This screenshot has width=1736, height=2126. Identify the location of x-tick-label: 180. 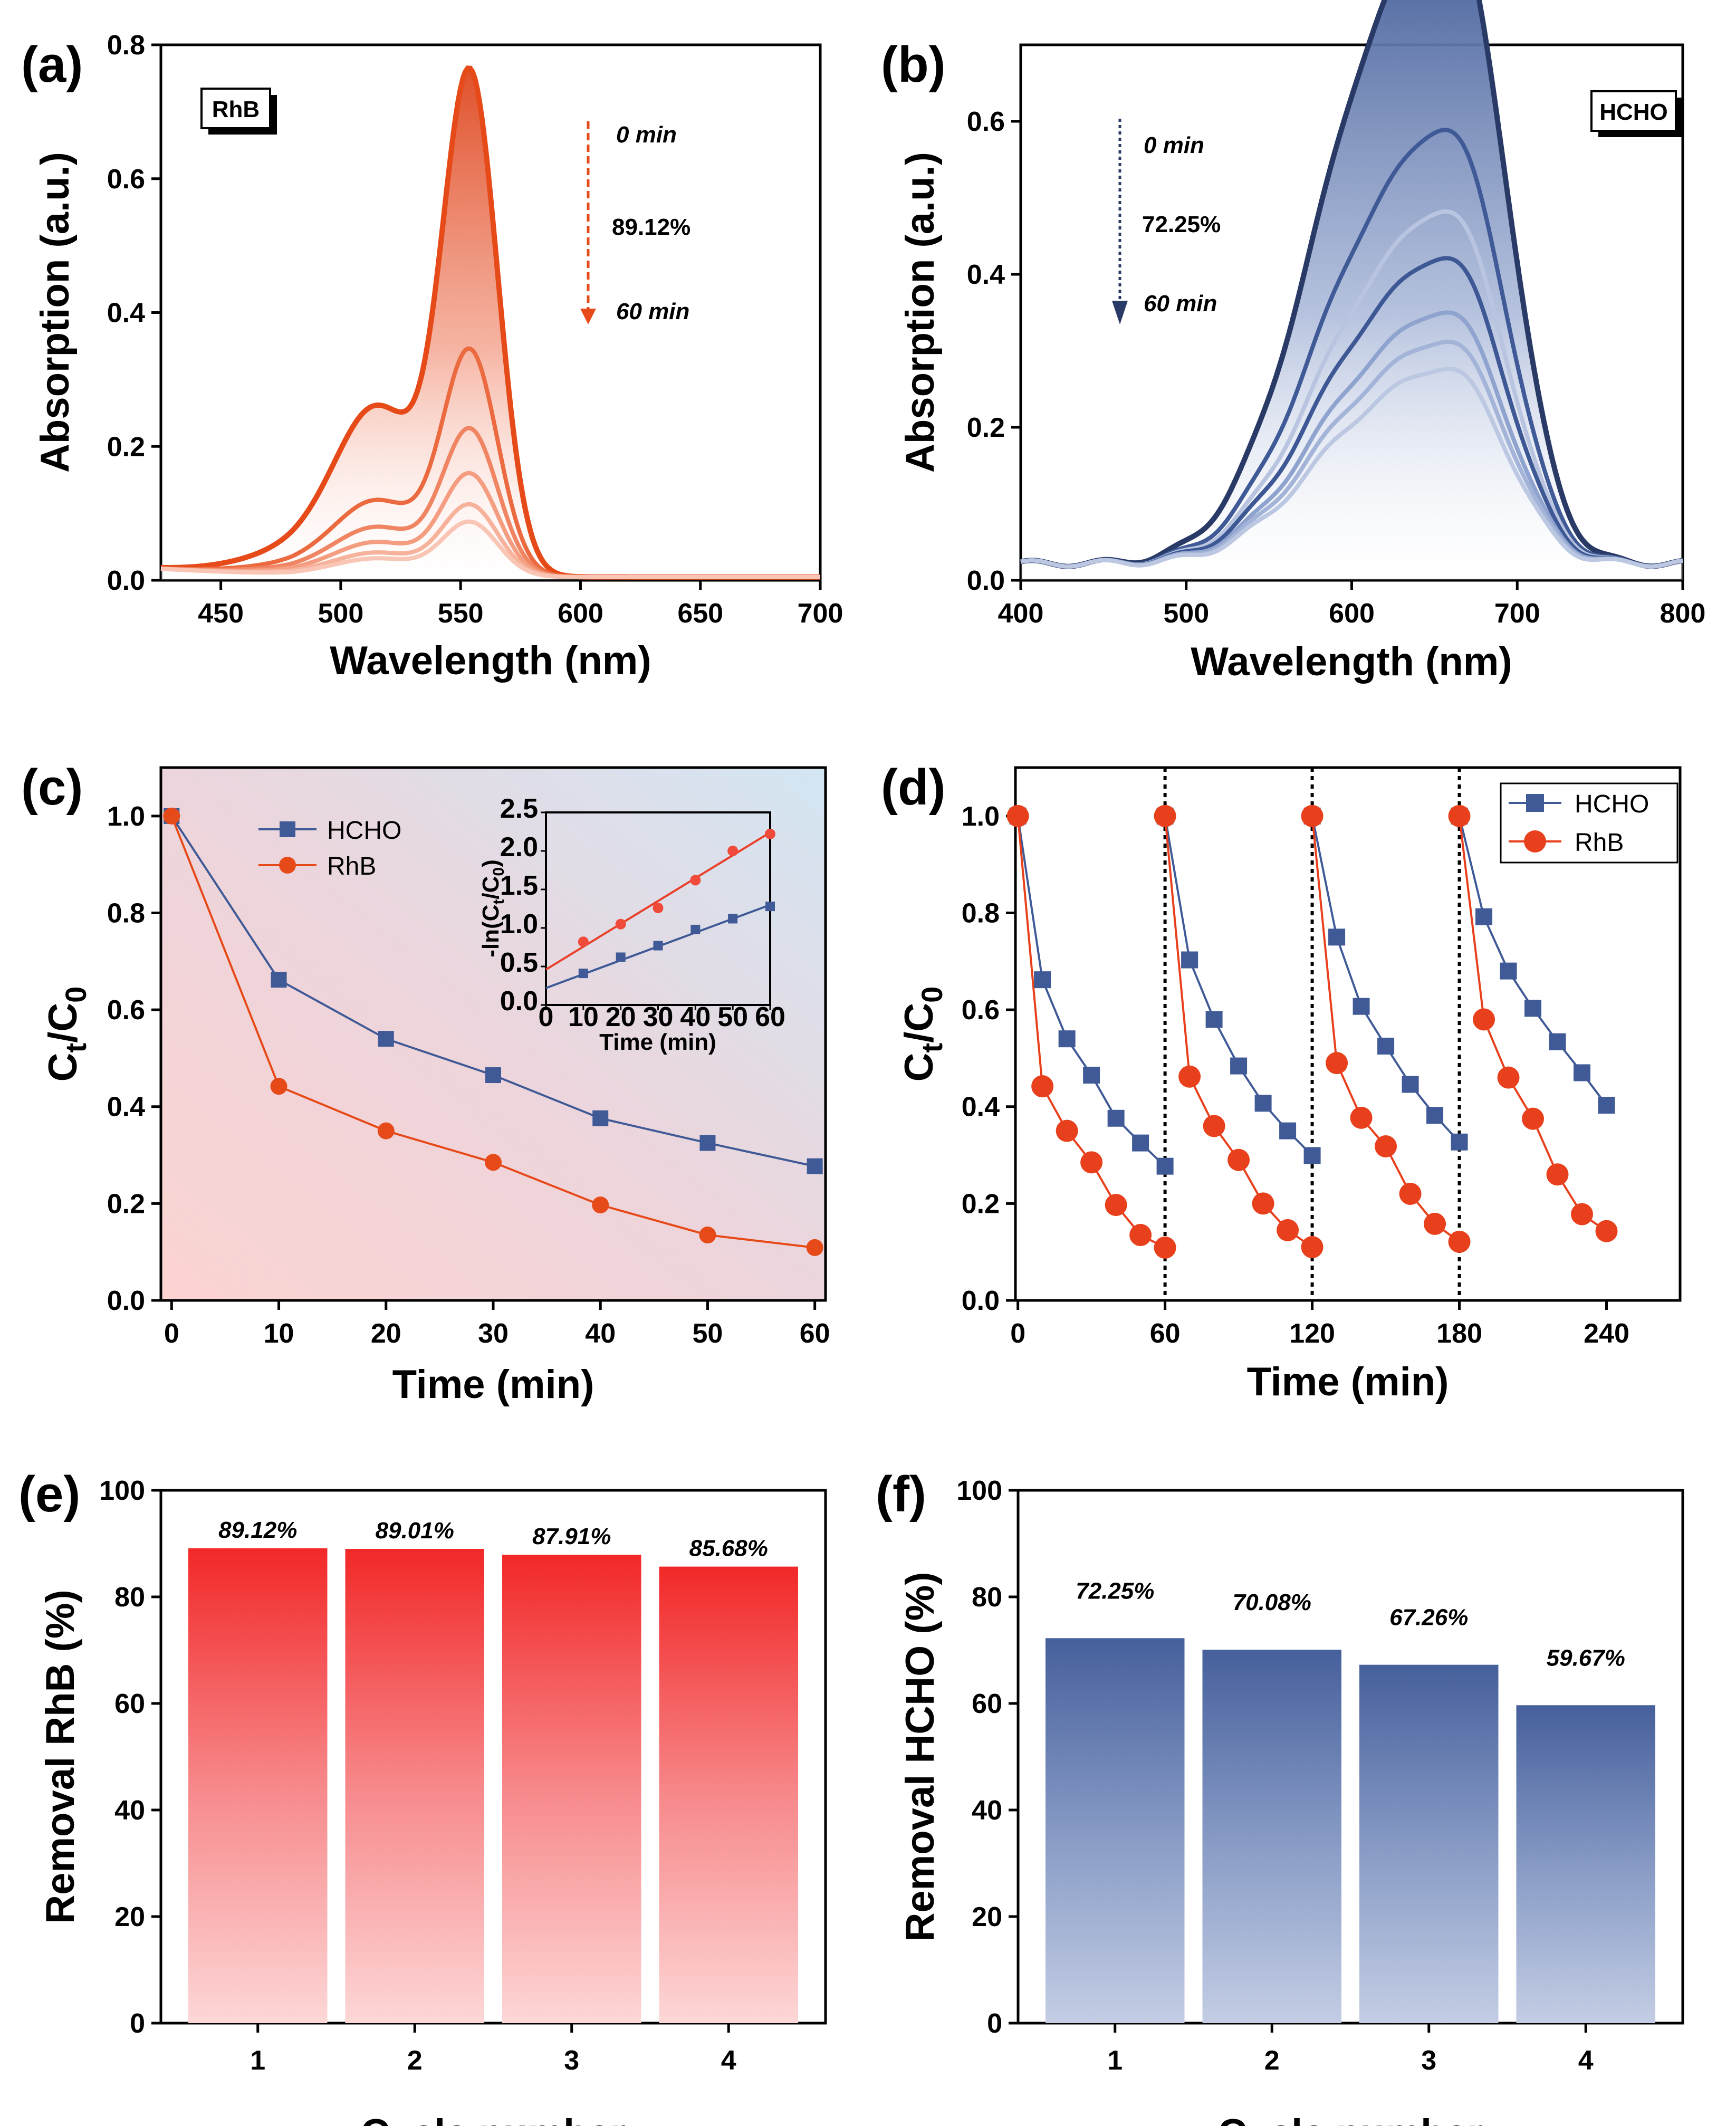
(1459, 1333).